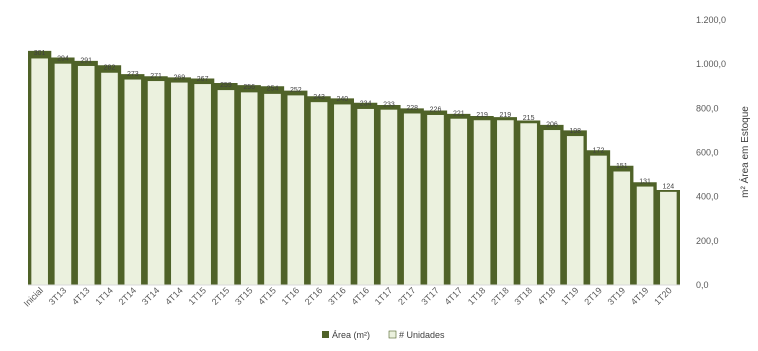 Image resolution: width=758 pixels, height=351 pixels. I want to click on x-tick-label: 1T17, so click(384, 296).